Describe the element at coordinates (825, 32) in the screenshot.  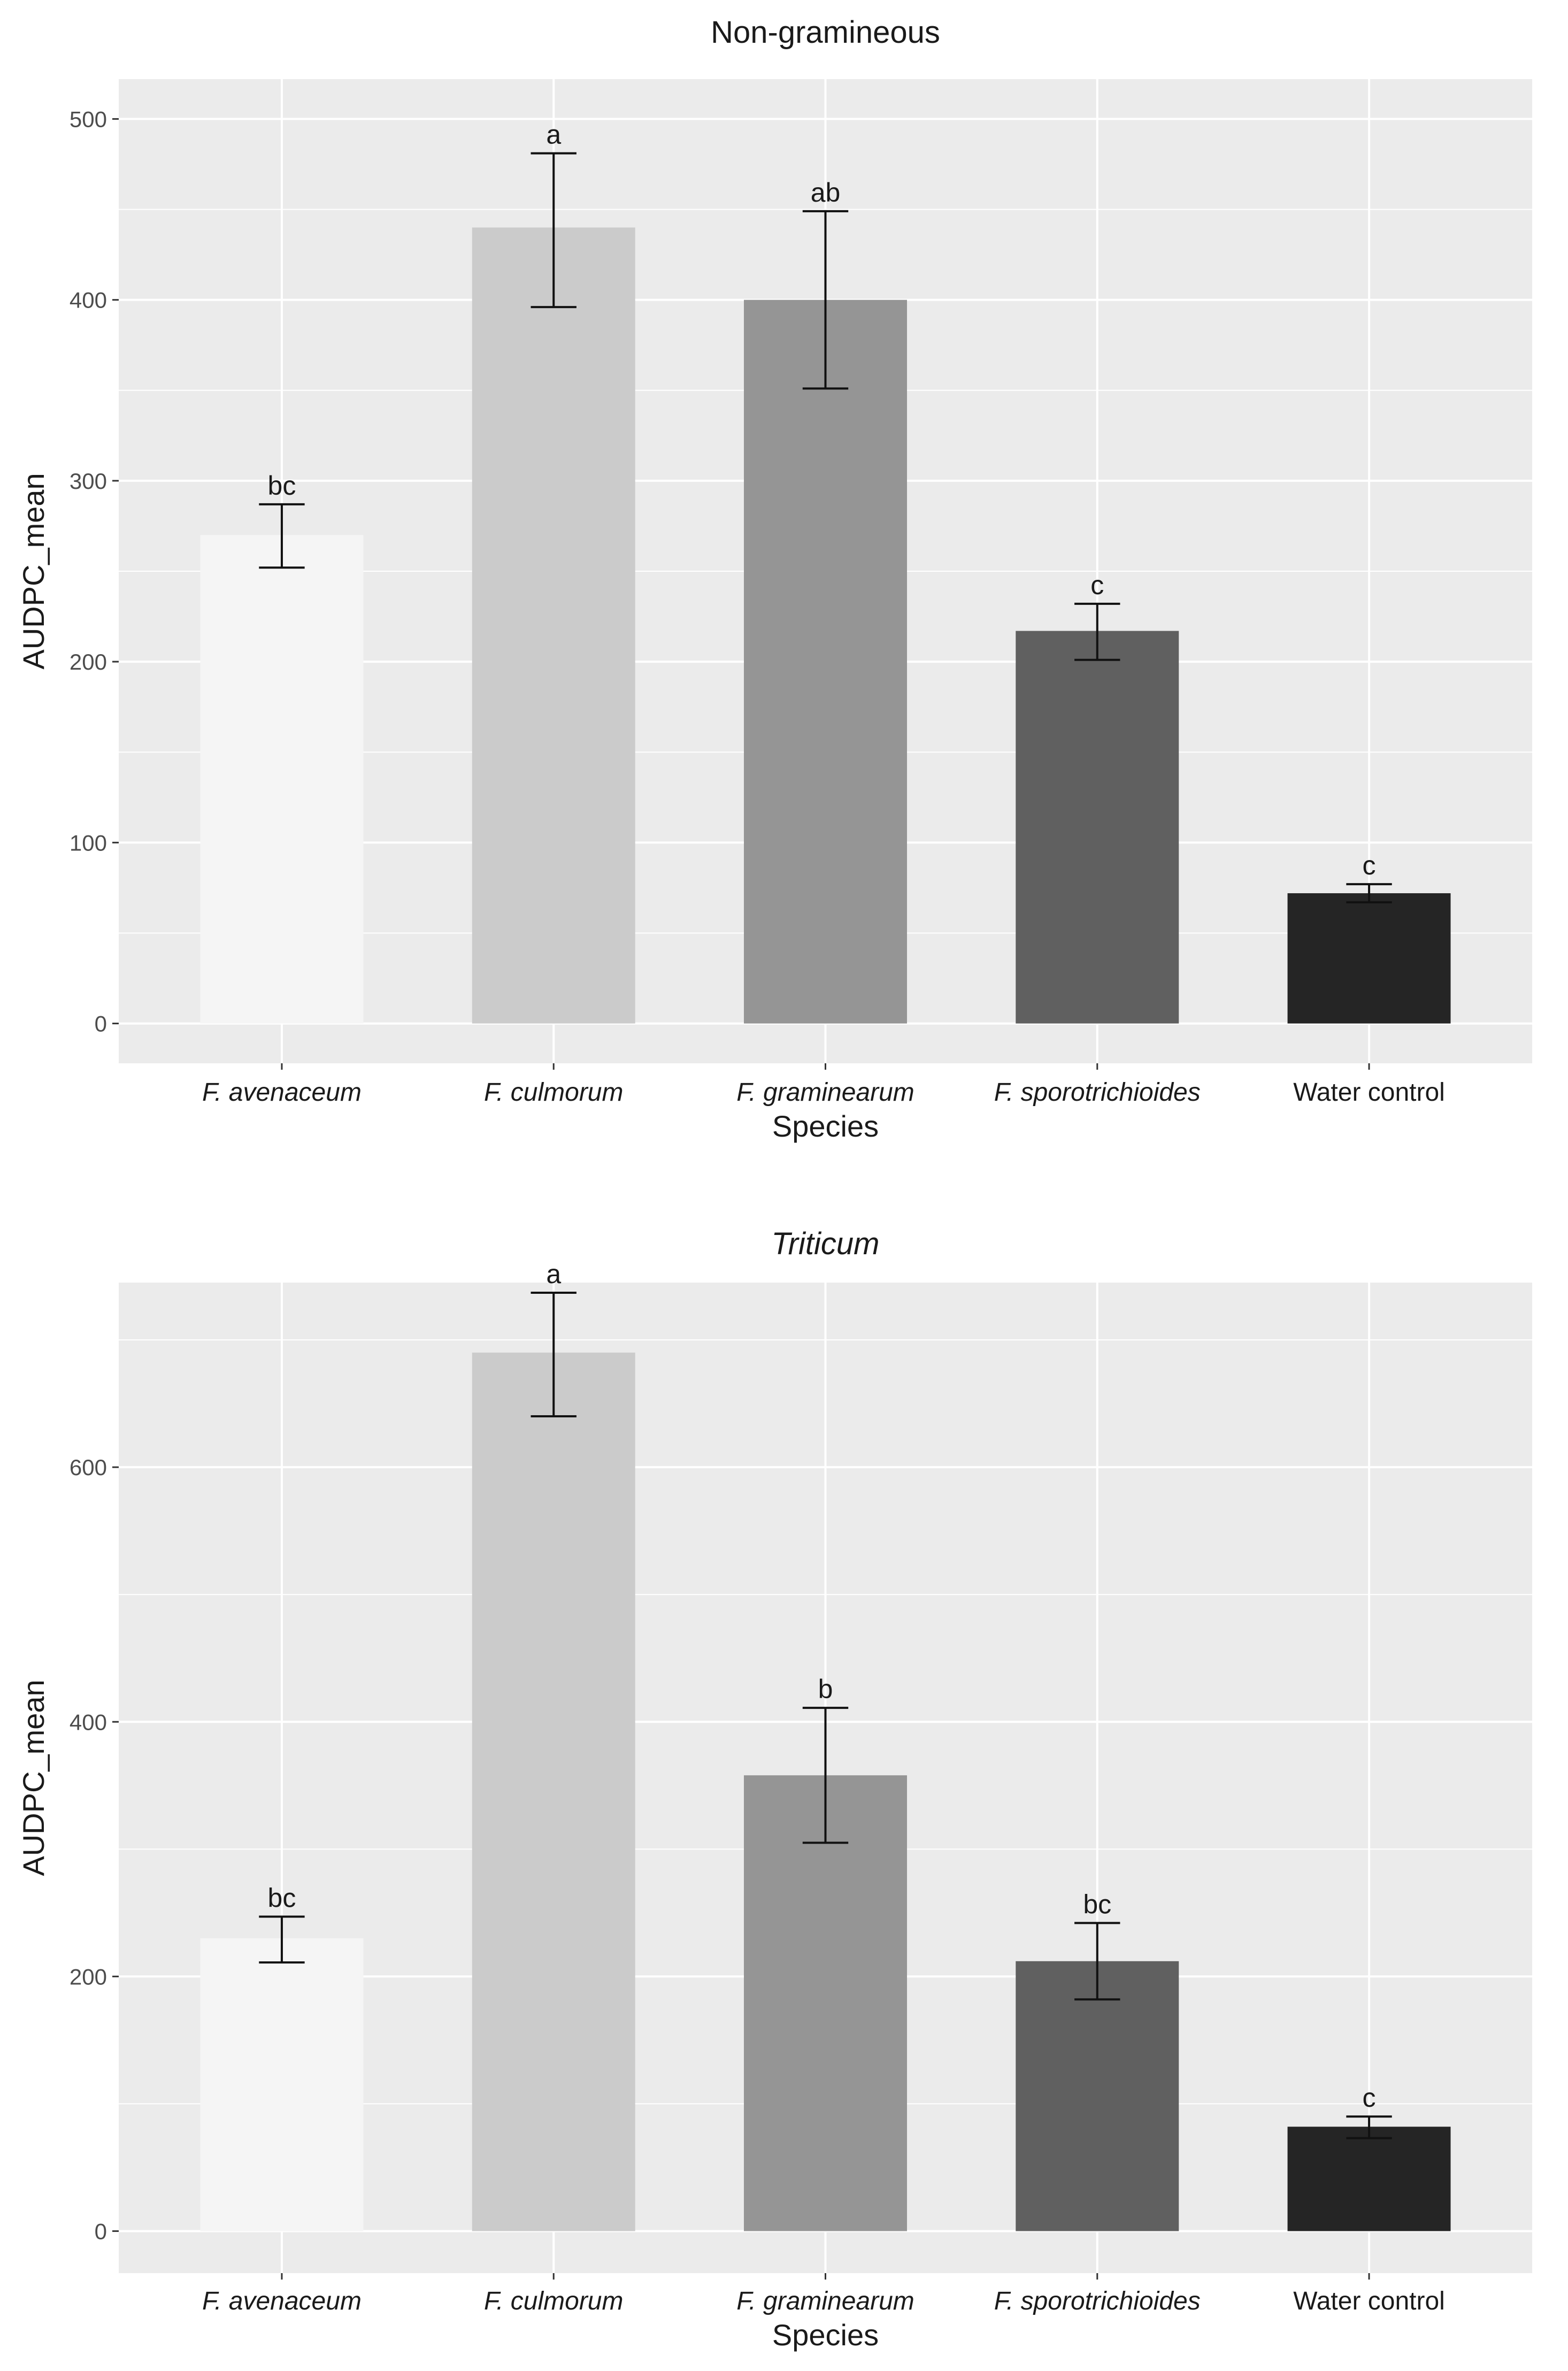
I see `chart-title: Non-gramineous` at that location.